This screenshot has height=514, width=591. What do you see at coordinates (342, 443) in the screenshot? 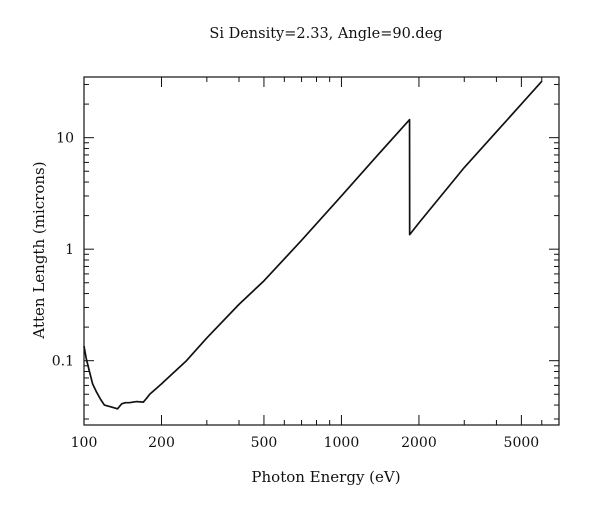
I see `x-tick-label-1000: 1000` at bounding box center [342, 443].